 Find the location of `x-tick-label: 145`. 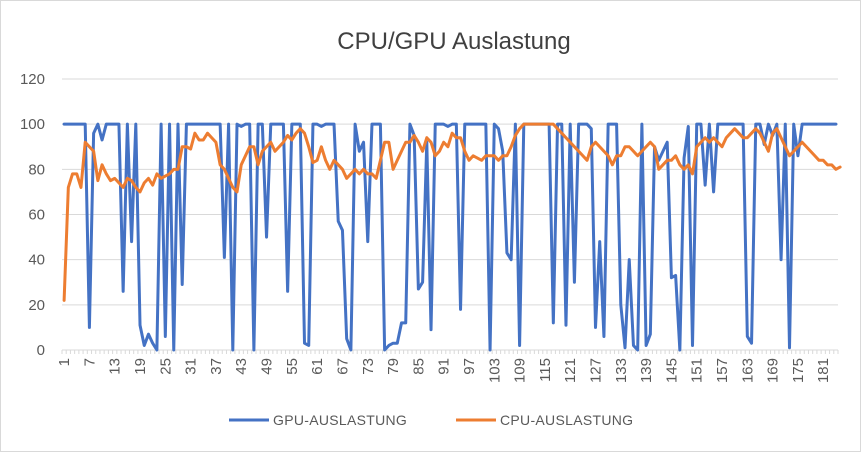

x-tick-label: 145 is located at coordinates (671, 370).